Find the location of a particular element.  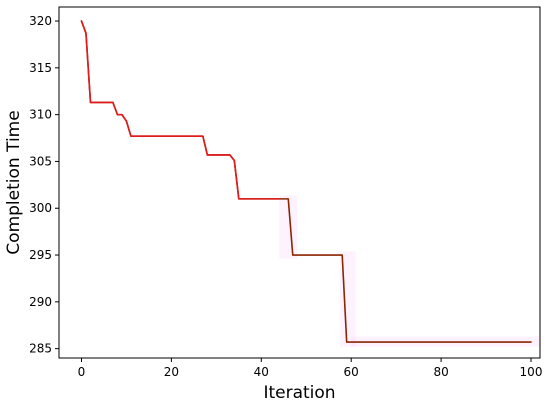

x-tick-label: 60 is located at coordinates (351, 372).